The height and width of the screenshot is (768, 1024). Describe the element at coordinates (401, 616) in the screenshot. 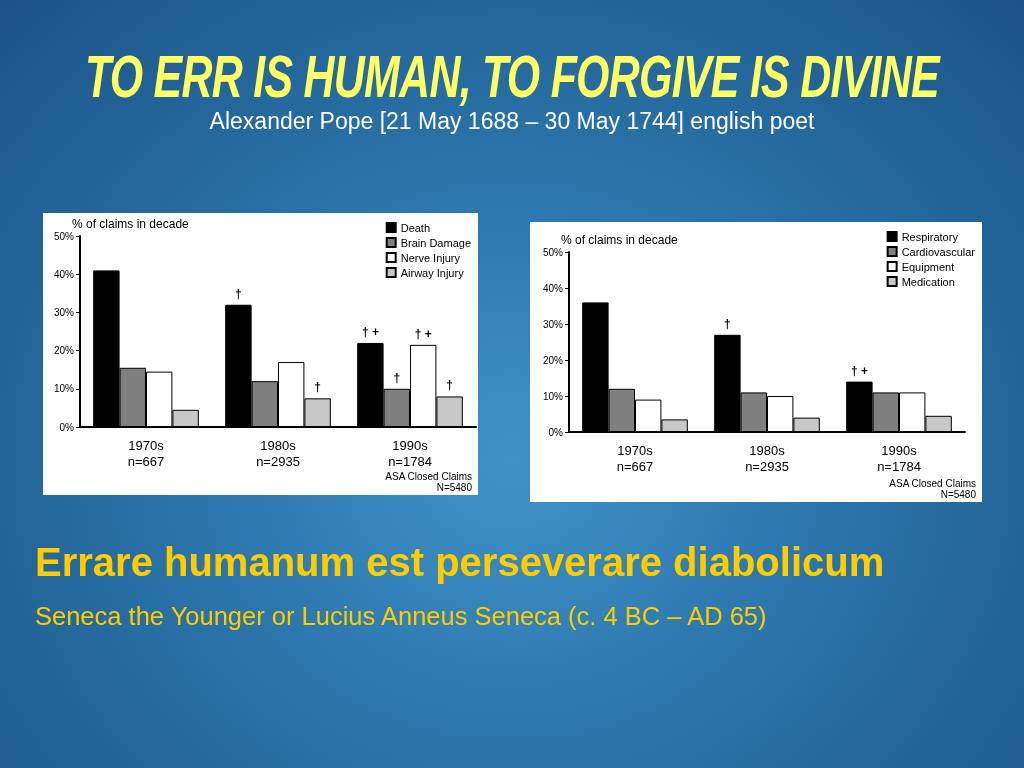

I see `text: Seneca the Younger or Lucius Anneus Seneca (c. 4 BC – AD 65)` at that location.